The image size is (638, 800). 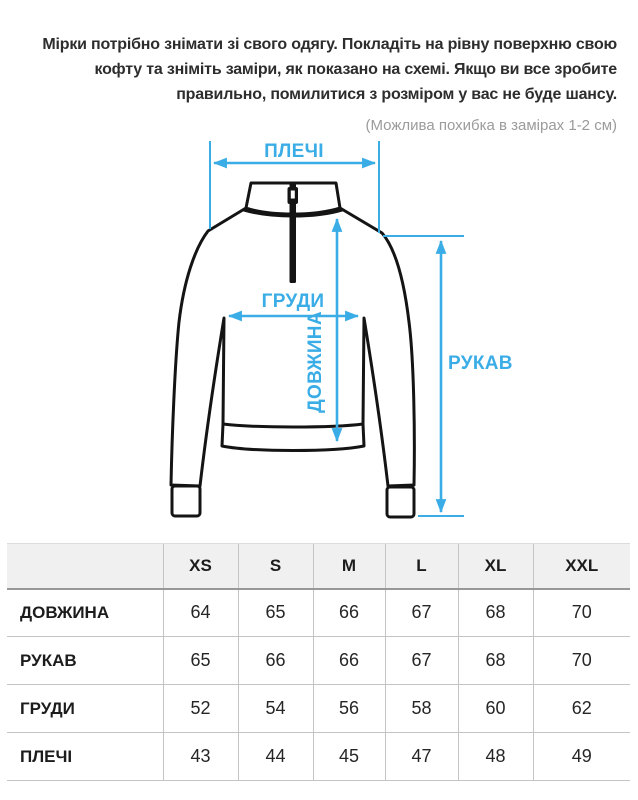 I want to click on size-column-header-xl: XL, so click(x=495, y=566).